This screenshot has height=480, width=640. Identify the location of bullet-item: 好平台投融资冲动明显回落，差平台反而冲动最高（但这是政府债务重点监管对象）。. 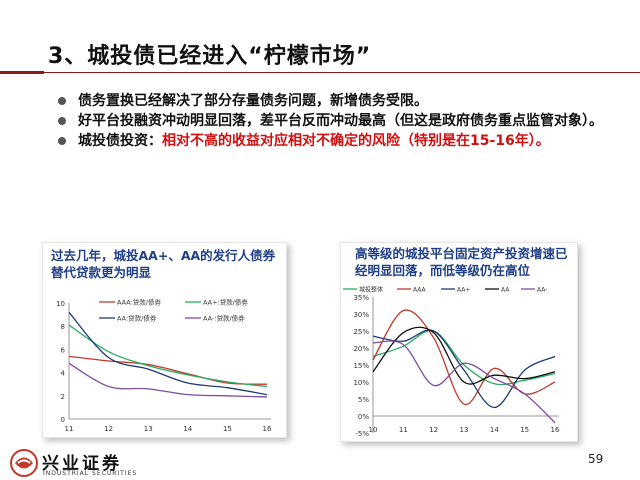
(338, 121).